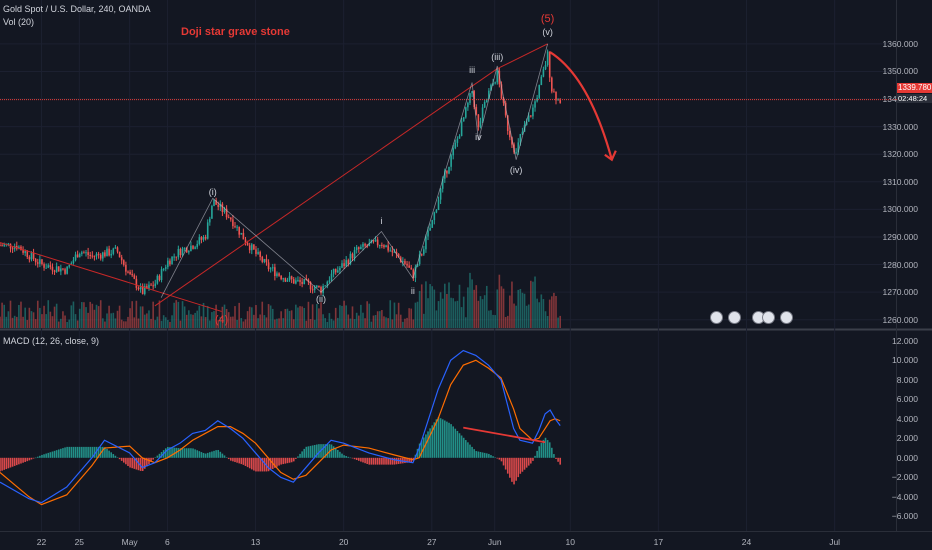 Image resolution: width=932 pixels, height=550 pixels. What do you see at coordinates (432, 542) in the screenshot?
I see `time-axis-tick: 27` at bounding box center [432, 542].